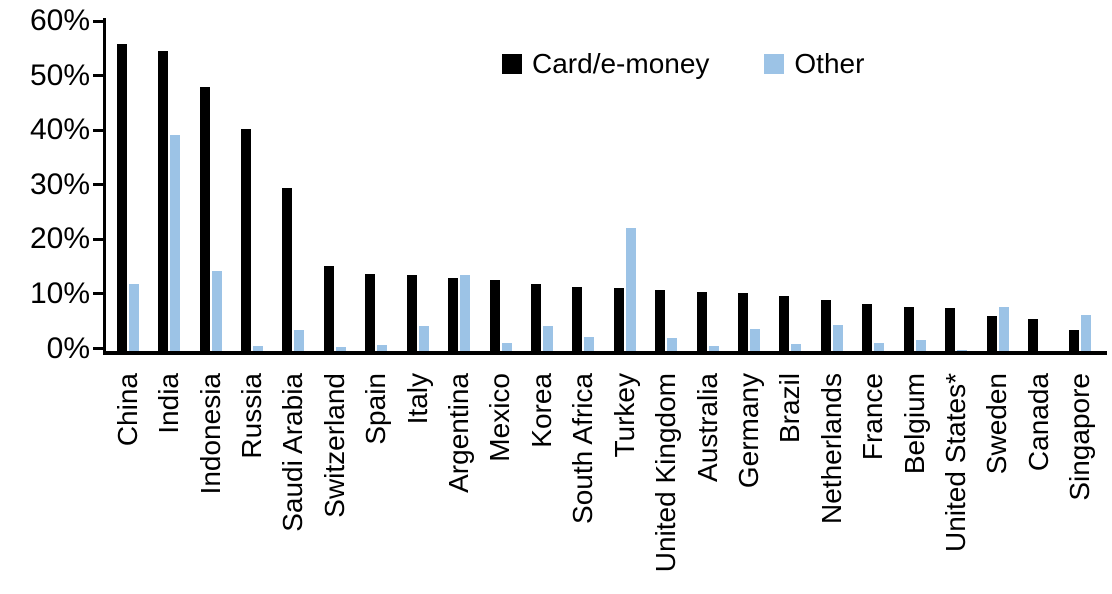 The width and height of the screenshot is (1112, 594). Describe the element at coordinates (914, 424) in the screenshot. I see `x-axis-label: Belgium` at that location.